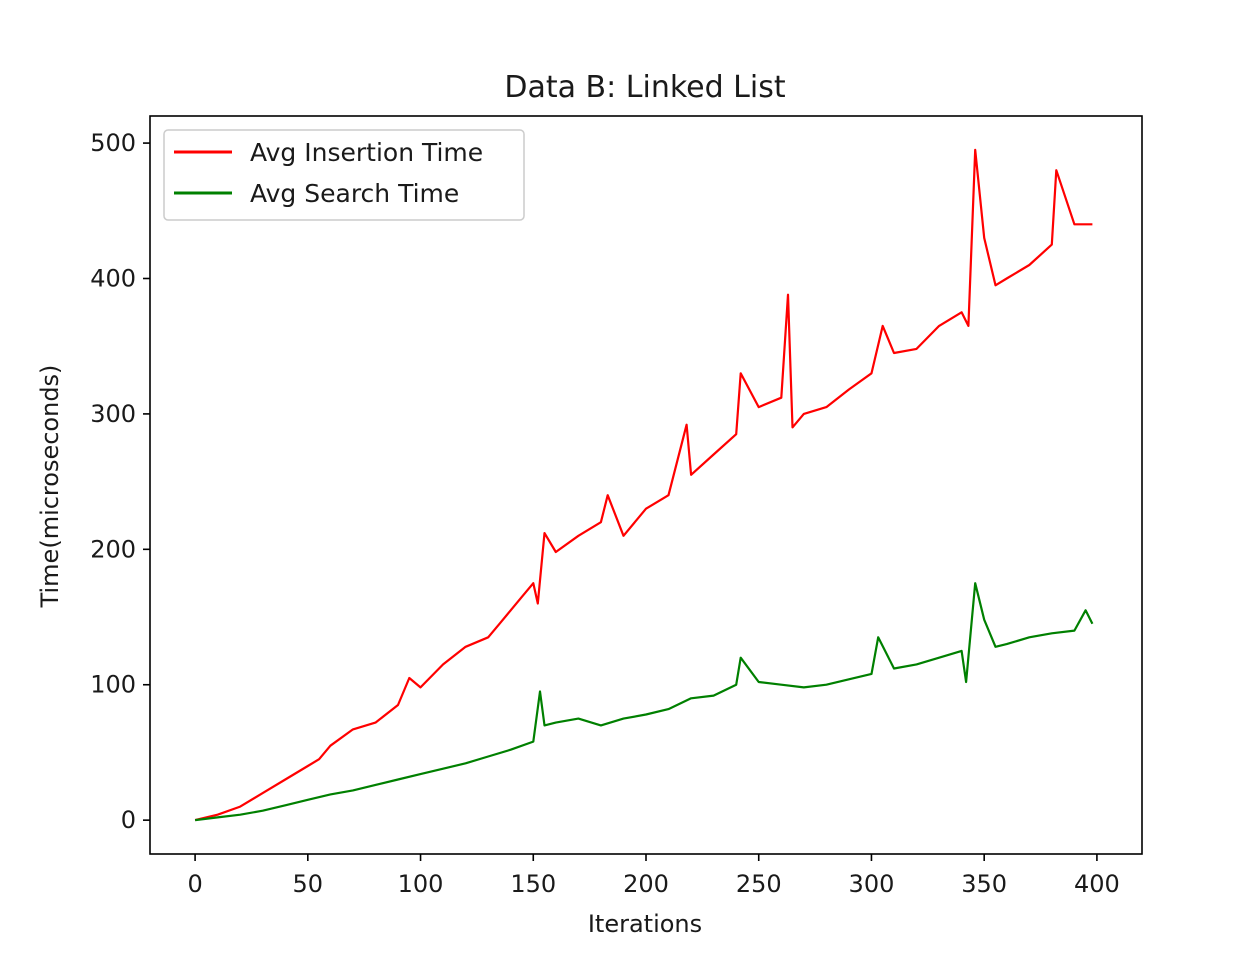 The height and width of the screenshot is (955, 1253). Describe the element at coordinates (354, 193) in the screenshot. I see `legend-label-search: Avg Search Time` at that location.